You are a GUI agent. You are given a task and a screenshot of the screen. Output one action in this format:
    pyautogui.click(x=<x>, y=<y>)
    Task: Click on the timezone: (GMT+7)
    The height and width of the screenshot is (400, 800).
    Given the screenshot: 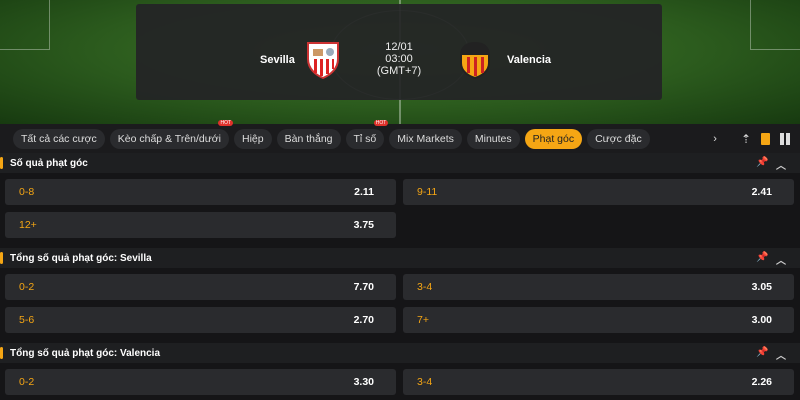 What is the action you would take?
    pyautogui.click(x=399, y=71)
    